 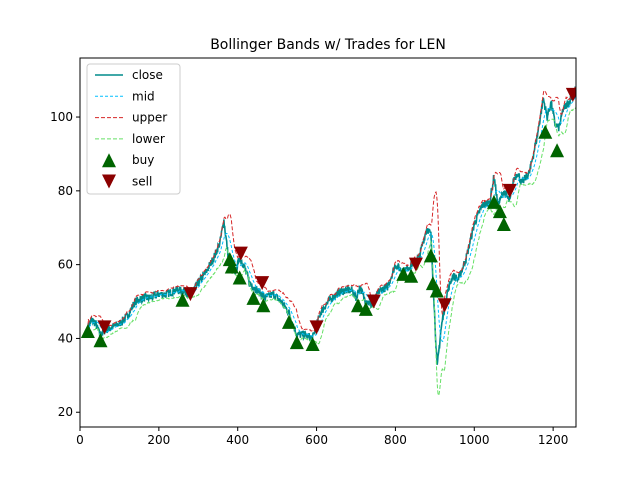 I want to click on legend-label-mid: mid, so click(x=143, y=96).